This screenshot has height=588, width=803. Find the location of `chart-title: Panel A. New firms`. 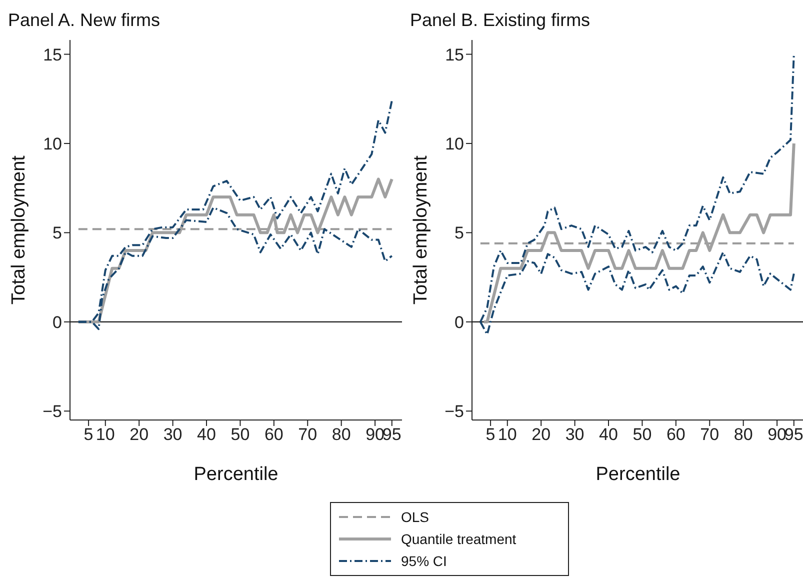

chart-title: Panel A. New firms is located at coordinates (84, 20).